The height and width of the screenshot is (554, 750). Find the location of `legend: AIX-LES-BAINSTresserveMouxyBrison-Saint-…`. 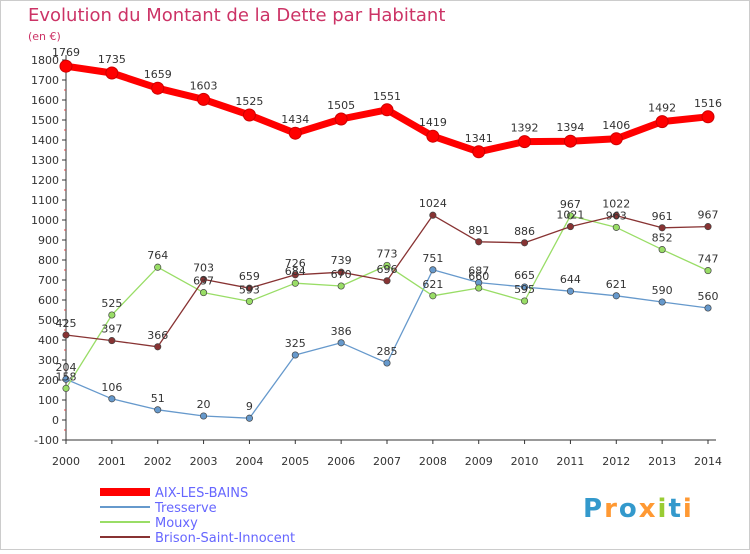

legend: AIX-LES-BAINSTresserveMouxyBrison-Saint-… is located at coordinates (197, 516).